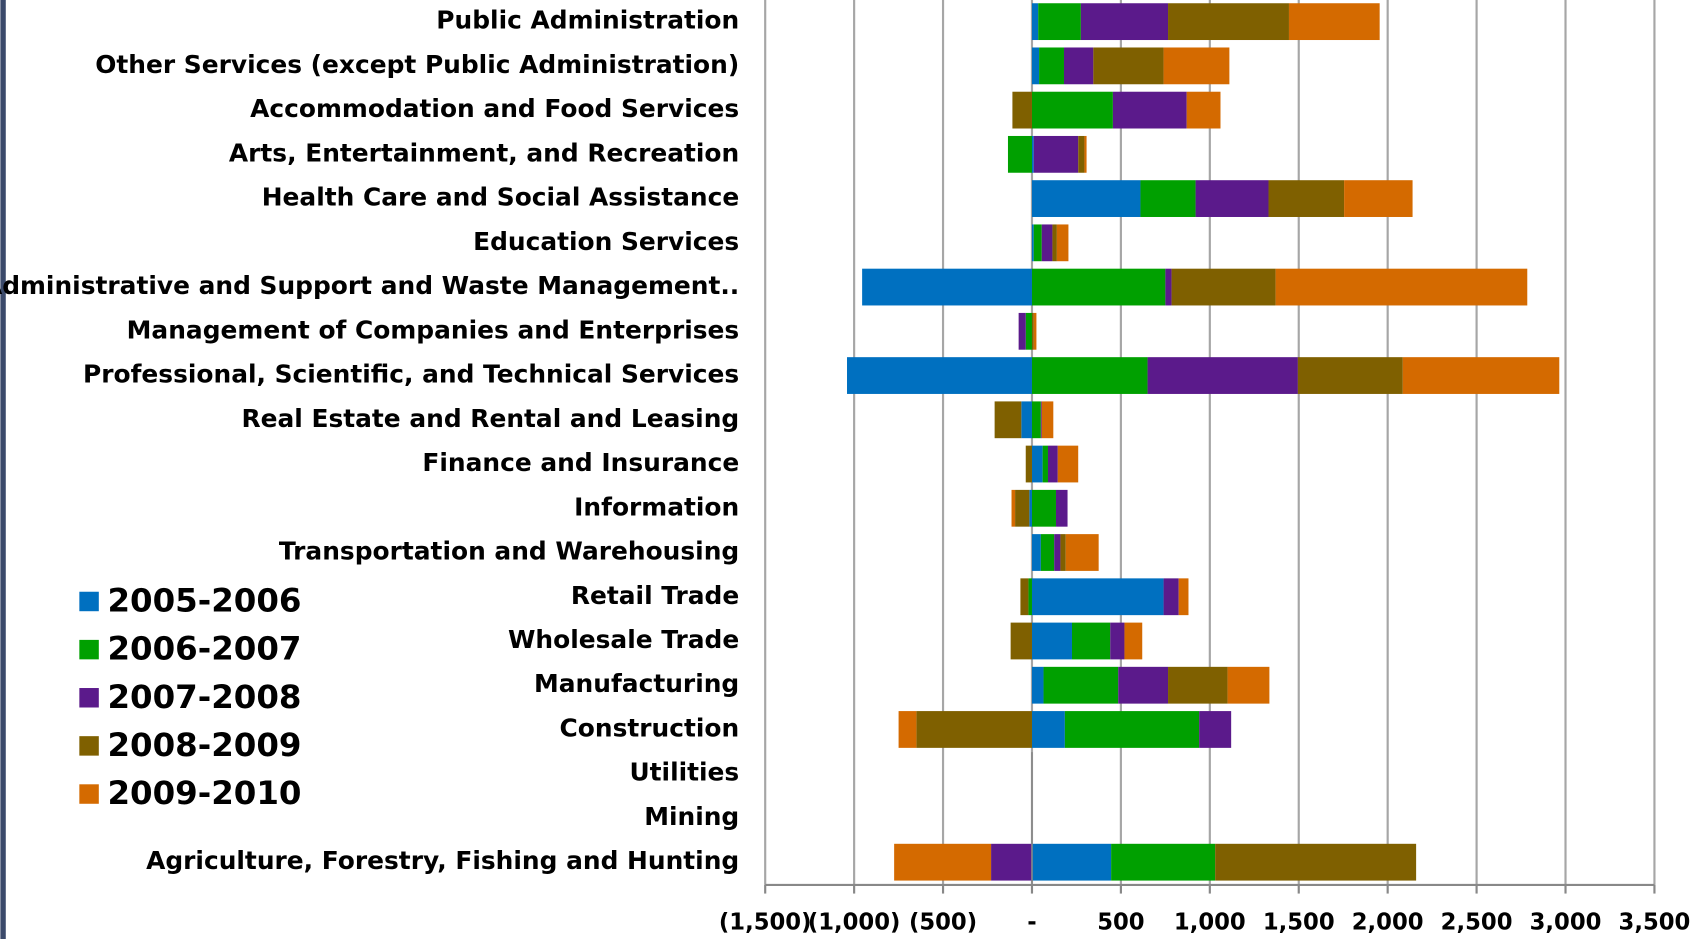 This screenshot has width=1697, height=939. What do you see at coordinates (204, 793) in the screenshot?
I see `legend-label: 2009-2010` at bounding box center [204, 793].